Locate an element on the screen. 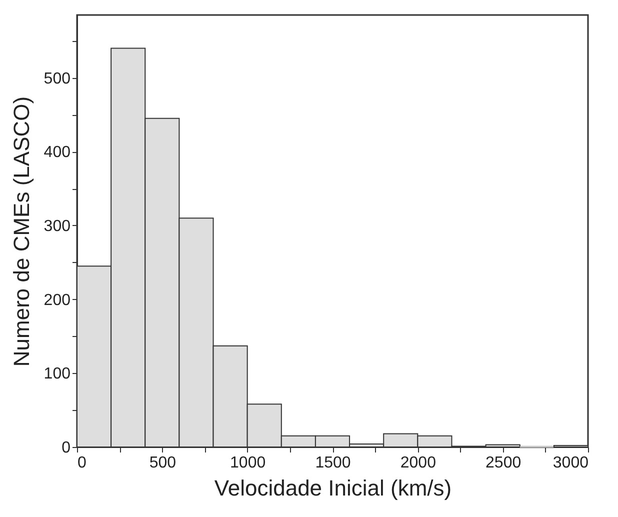 The width and height of the screenshot is (618, 517). y-tick-label: 300 is located at coordinates (57, 226).